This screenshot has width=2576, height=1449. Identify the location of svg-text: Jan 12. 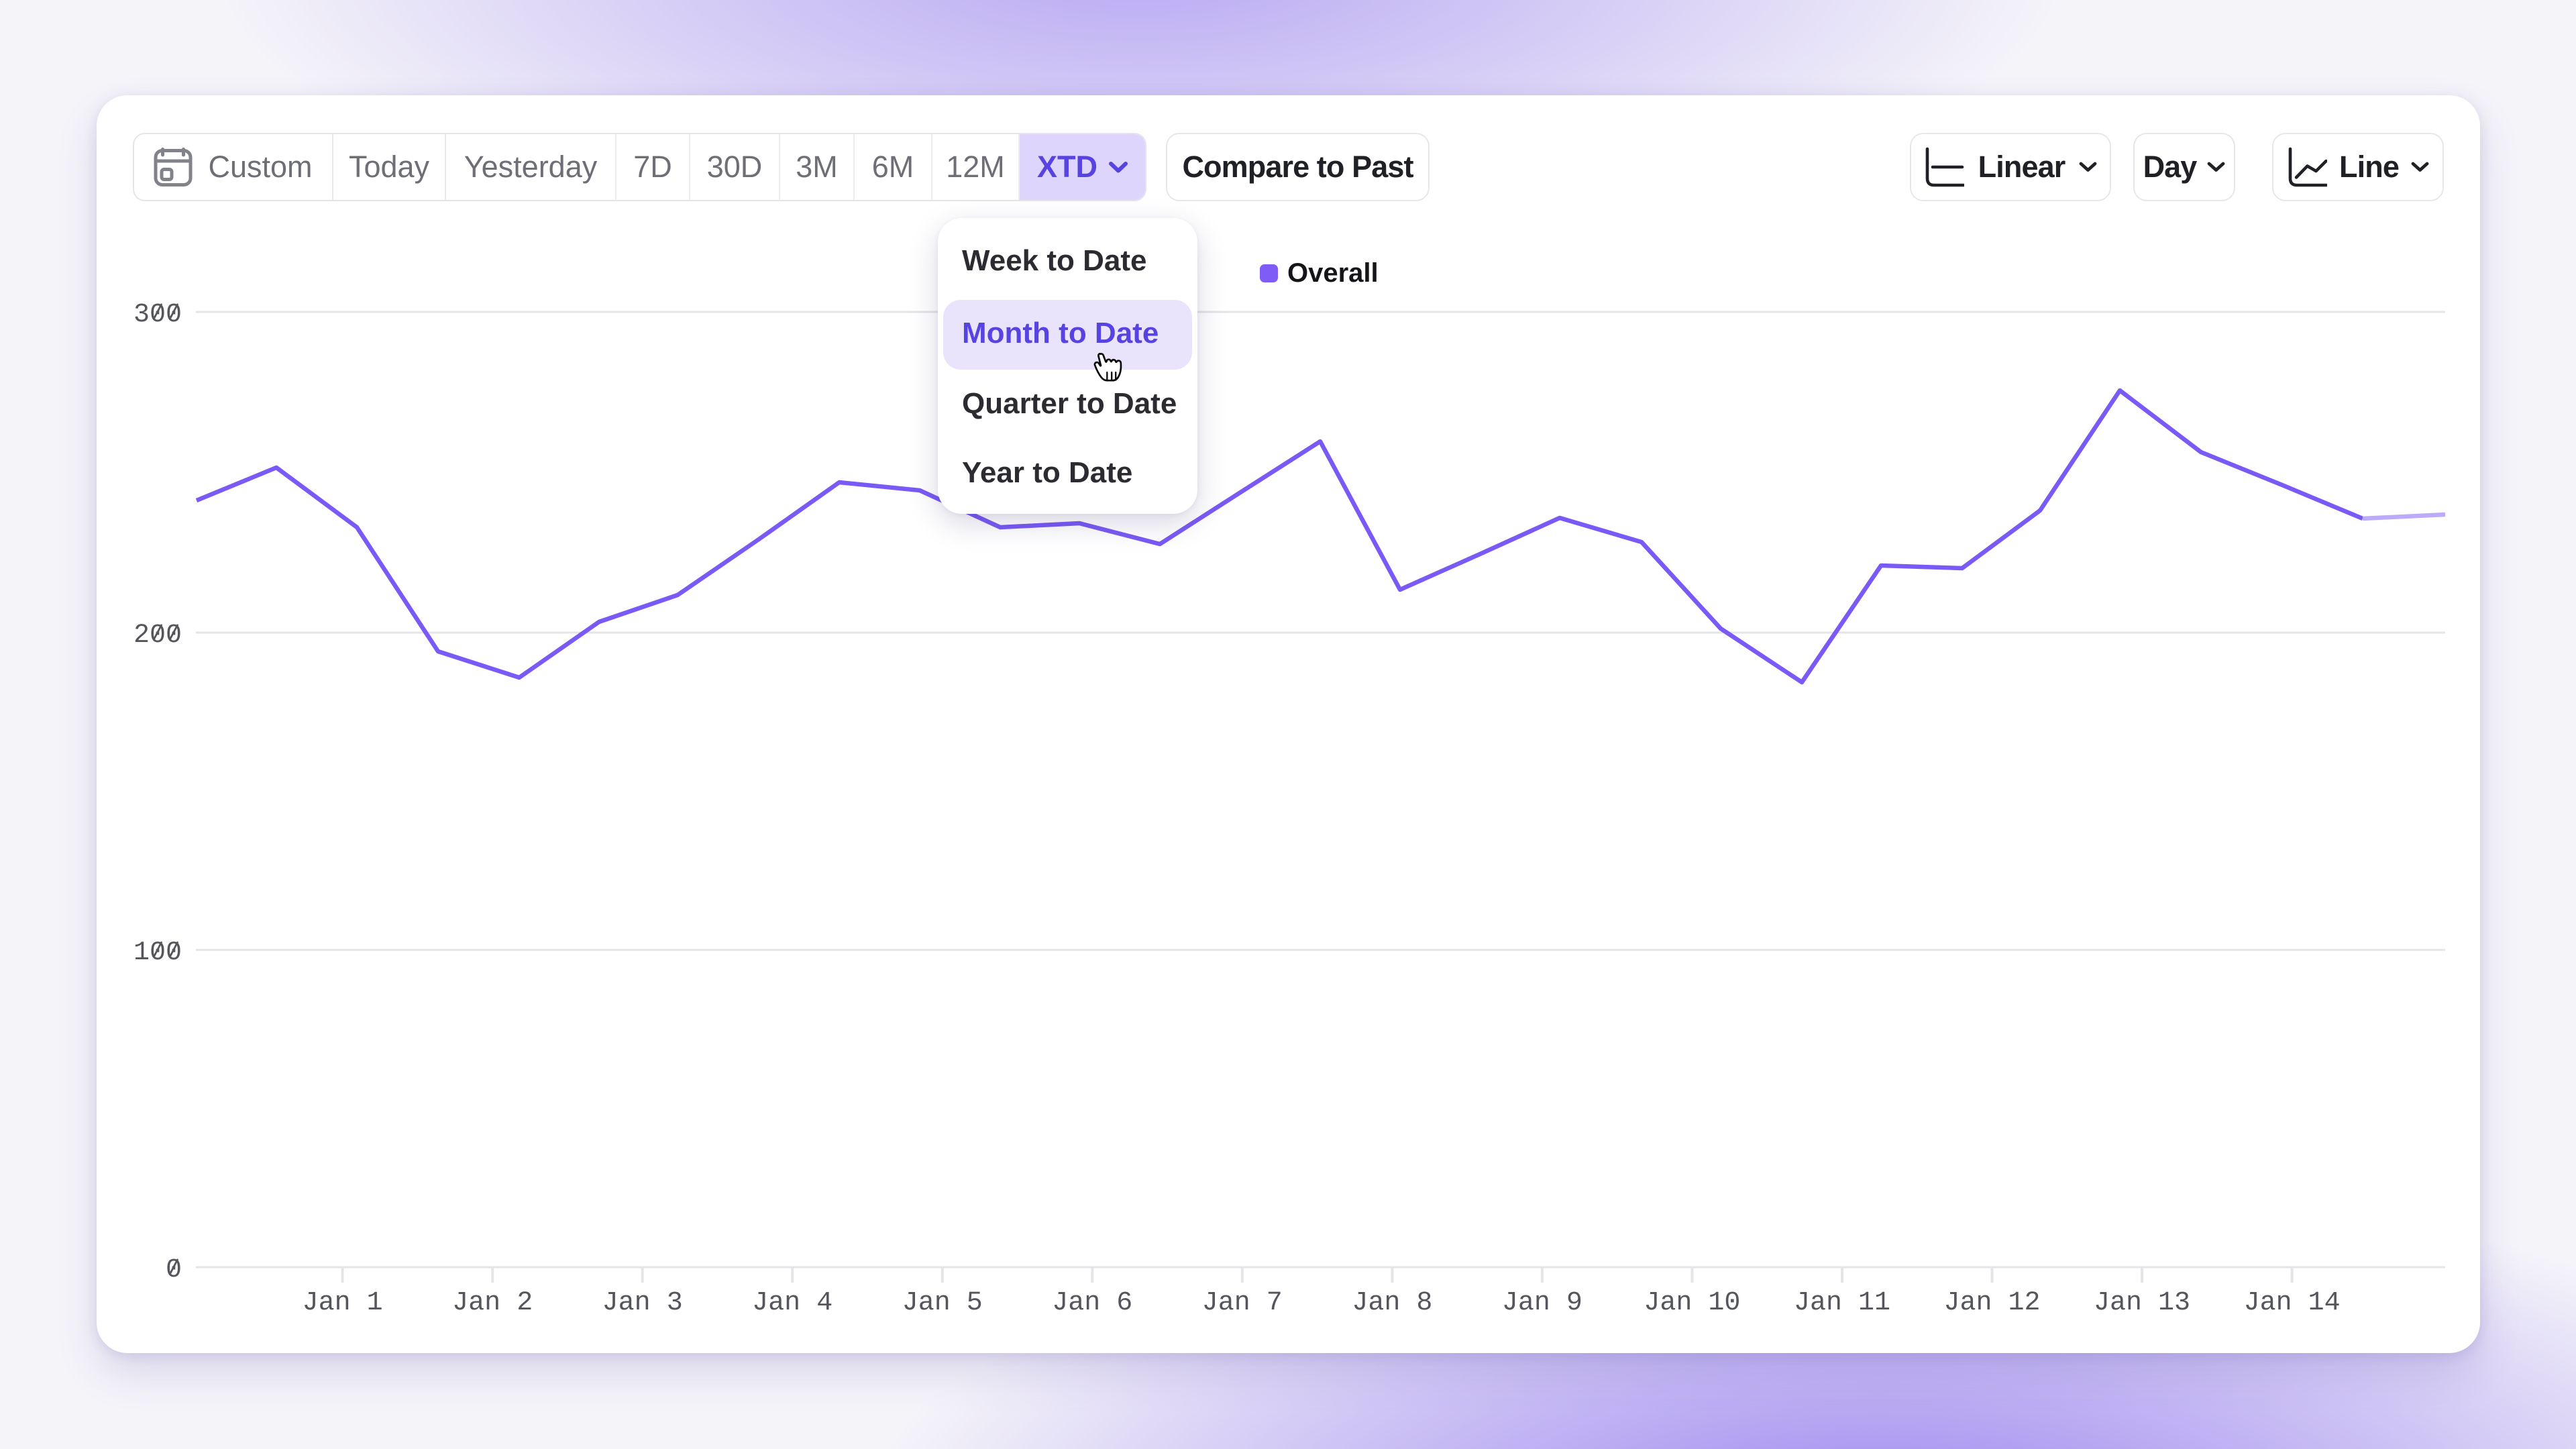
(1991, 1303).